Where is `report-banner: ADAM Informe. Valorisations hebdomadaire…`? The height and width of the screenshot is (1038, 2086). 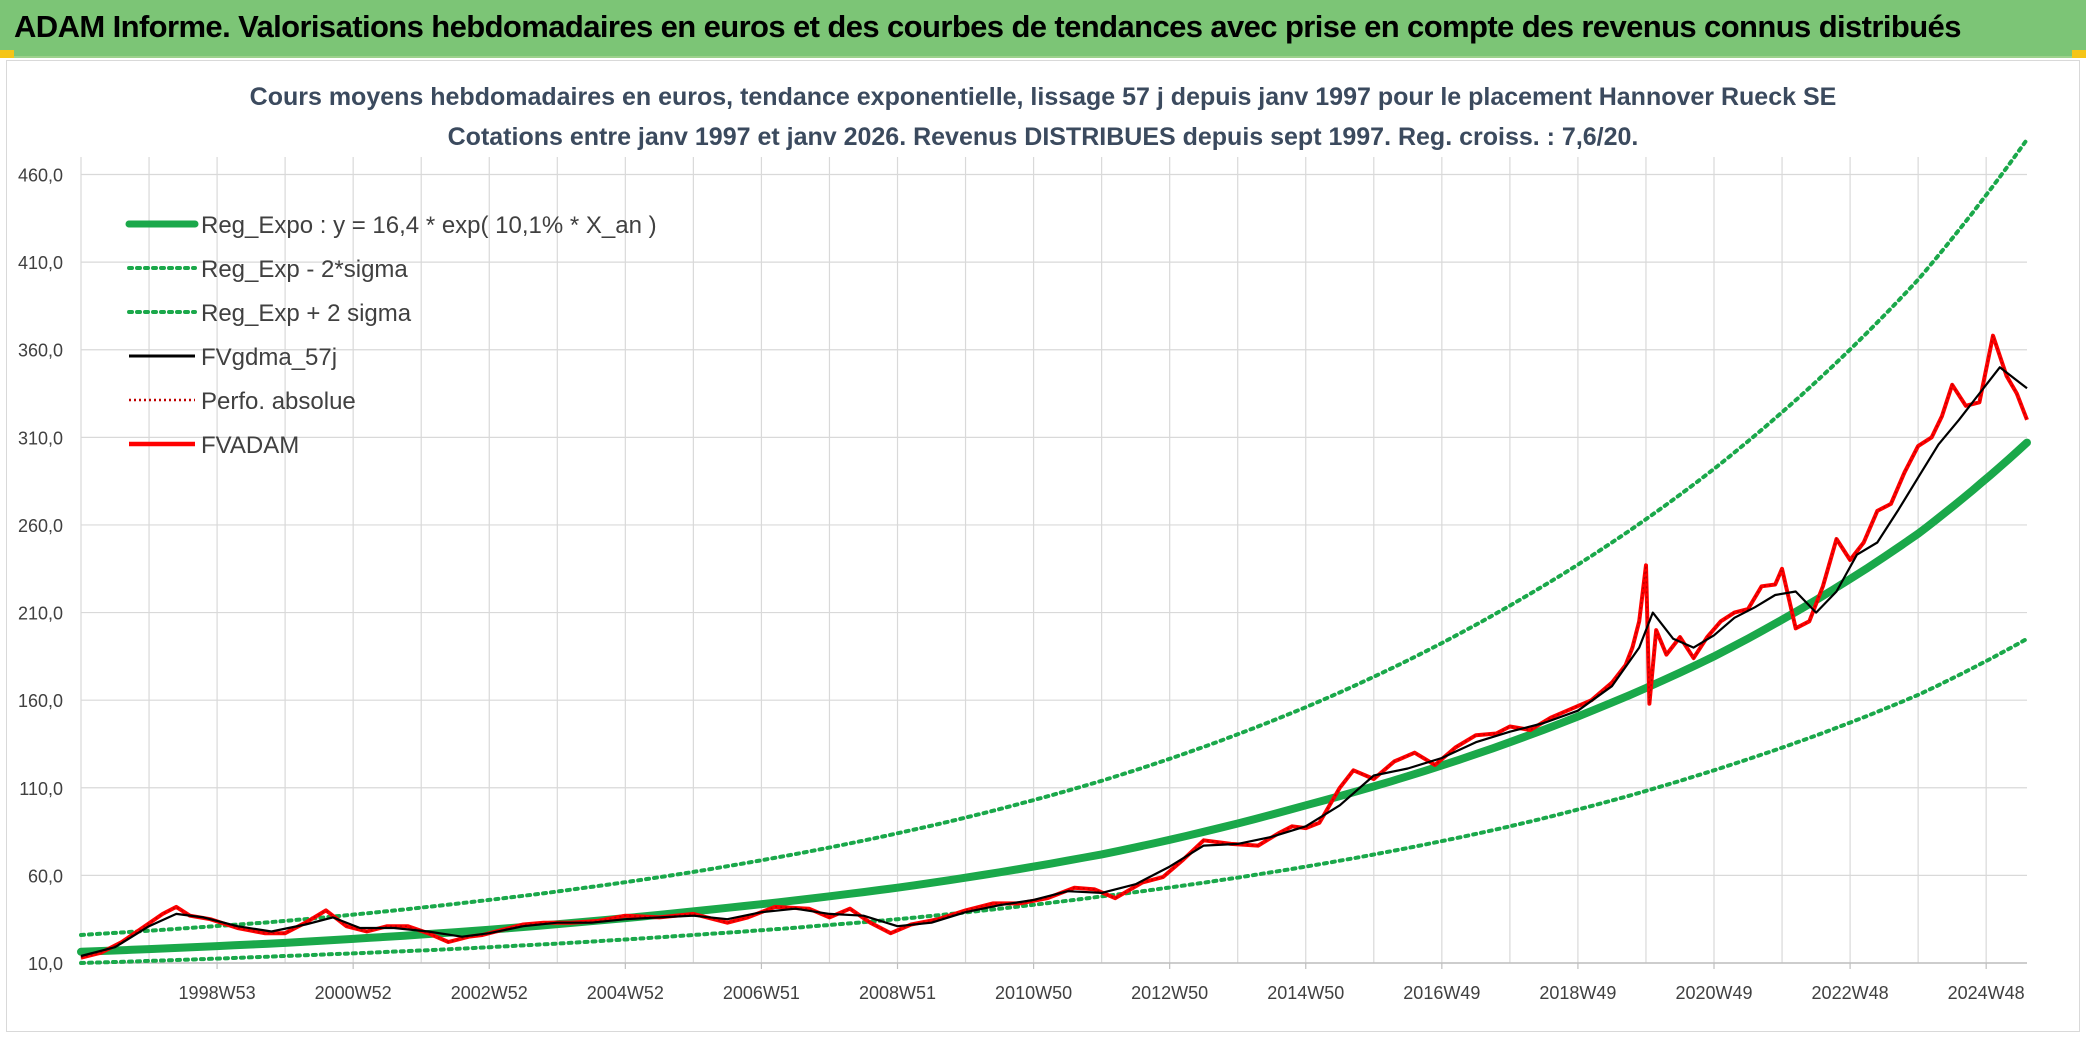
report-banner: ADAM Informe. Valorisations hebdomadaire… is located at coordinates (1043, 29).